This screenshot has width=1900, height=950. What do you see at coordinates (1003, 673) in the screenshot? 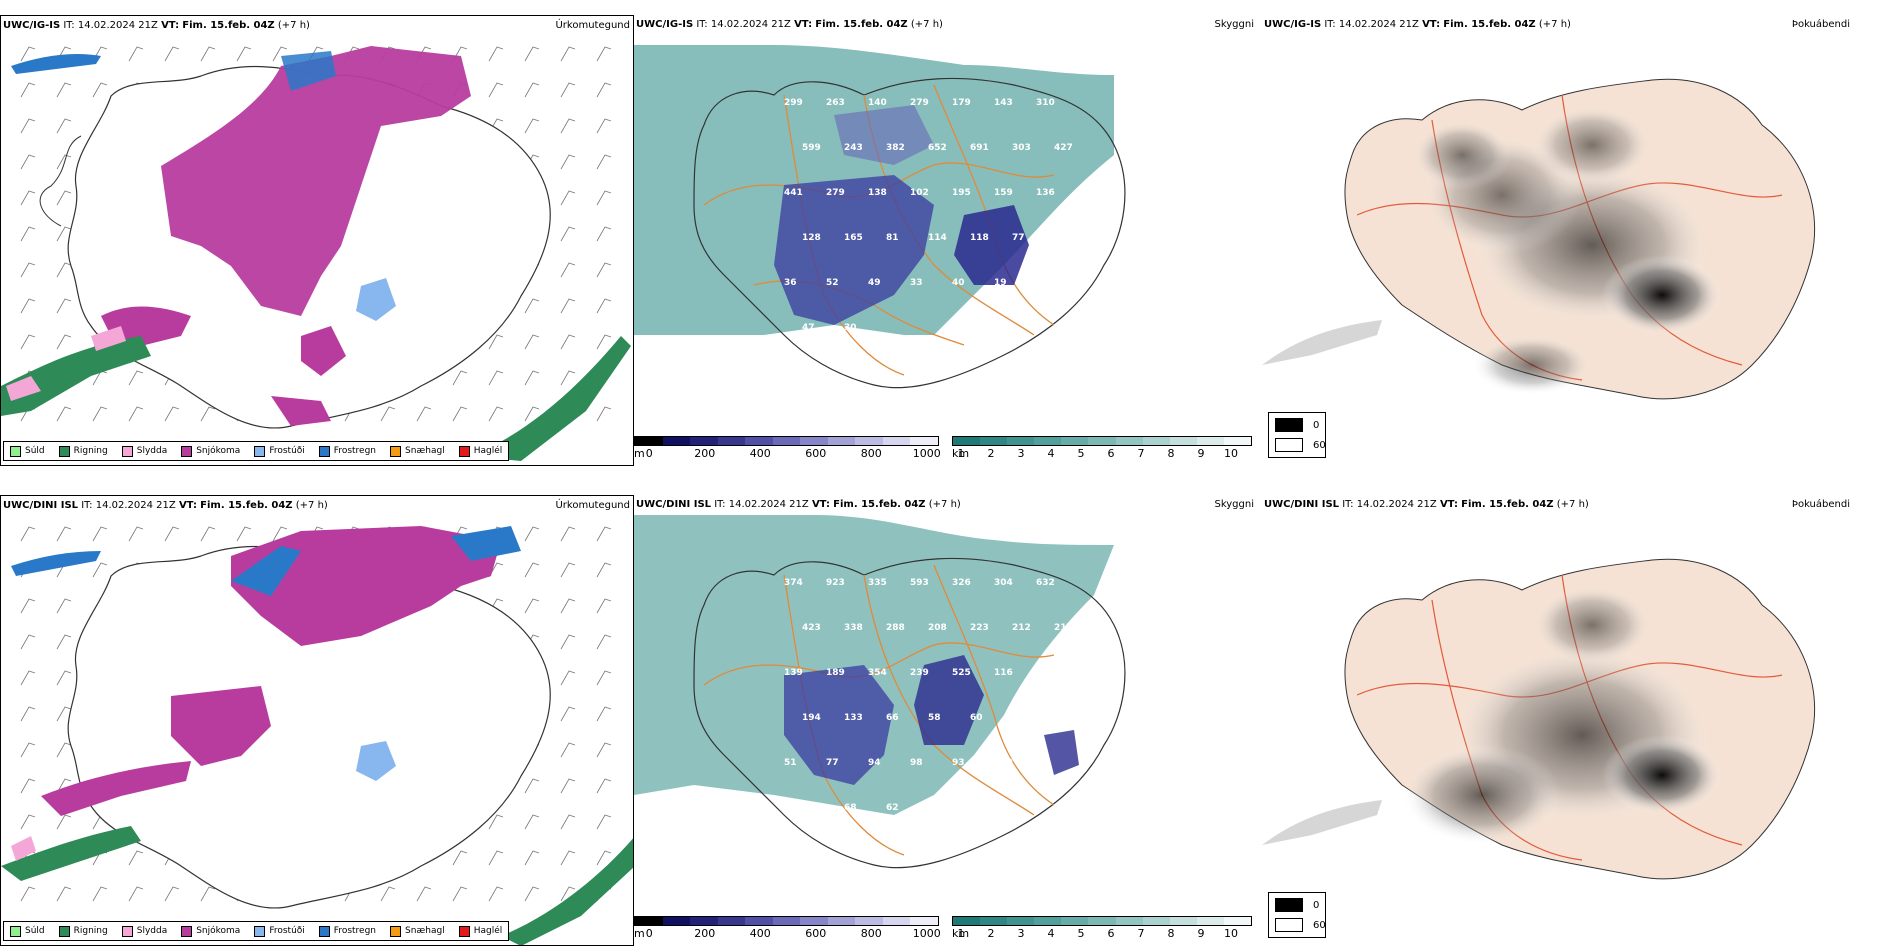
I see `cloud-height-label: 116` at bounding box center [1003, 673].